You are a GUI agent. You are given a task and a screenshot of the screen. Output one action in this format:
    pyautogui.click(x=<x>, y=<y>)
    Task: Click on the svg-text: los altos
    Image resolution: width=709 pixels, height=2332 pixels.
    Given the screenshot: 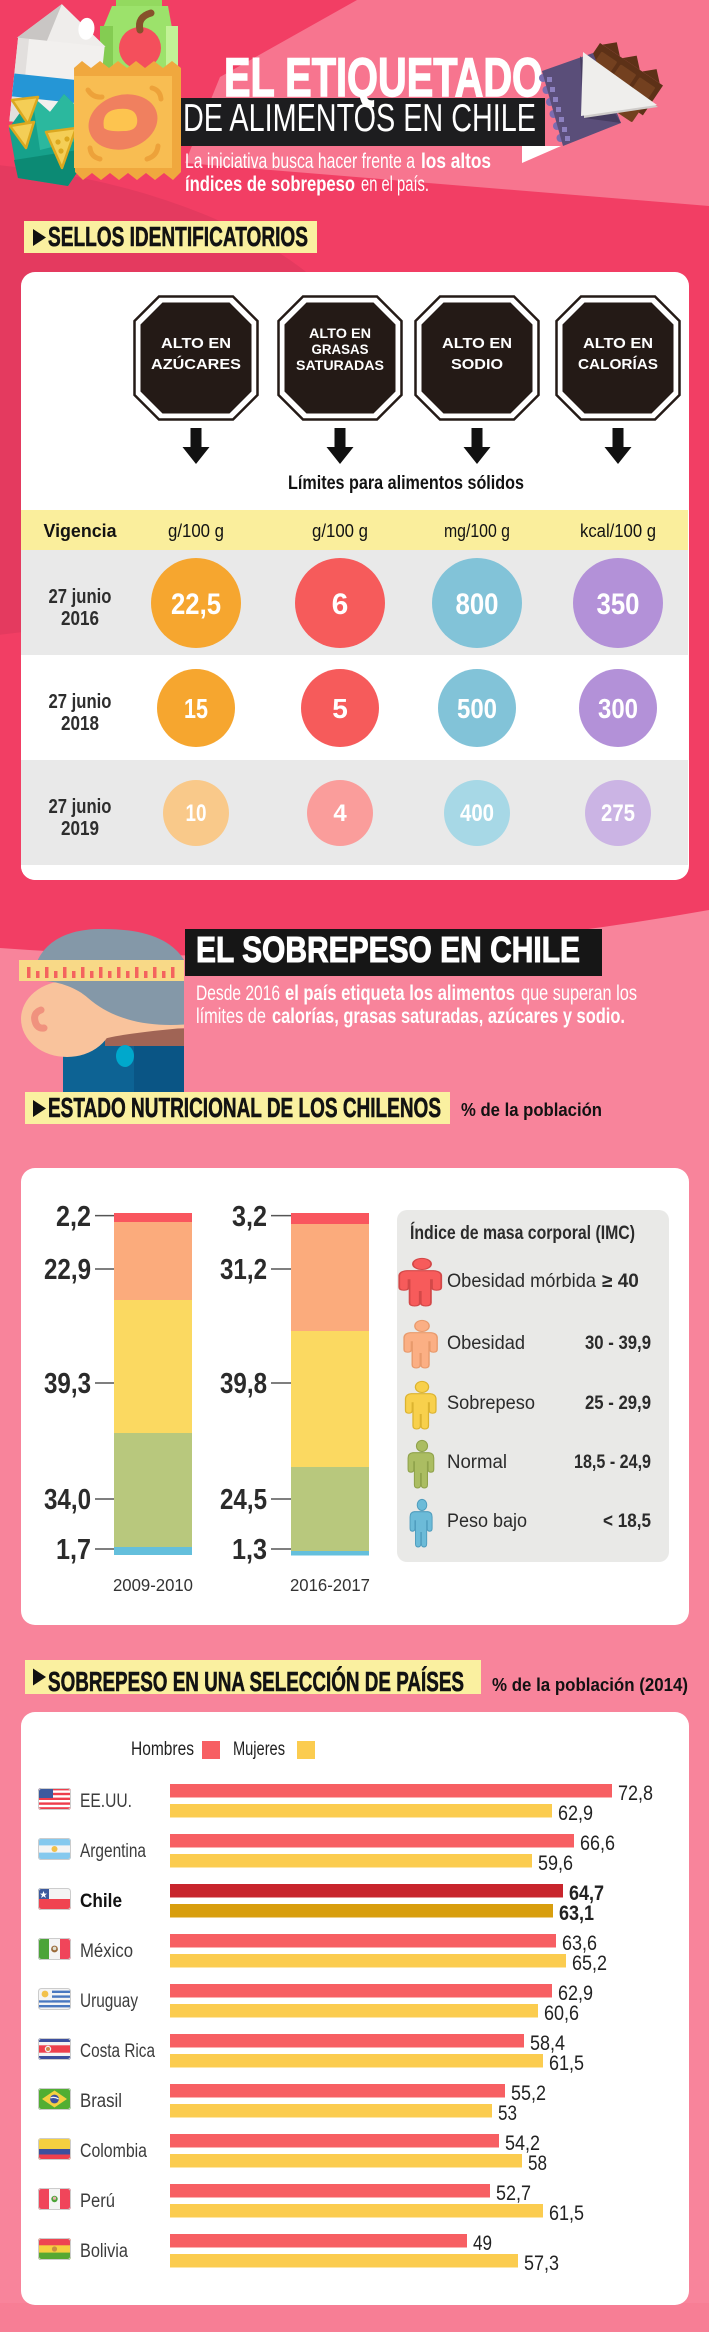 What is the action you would take?
    pyautogui.click(x=456, y=161)
    